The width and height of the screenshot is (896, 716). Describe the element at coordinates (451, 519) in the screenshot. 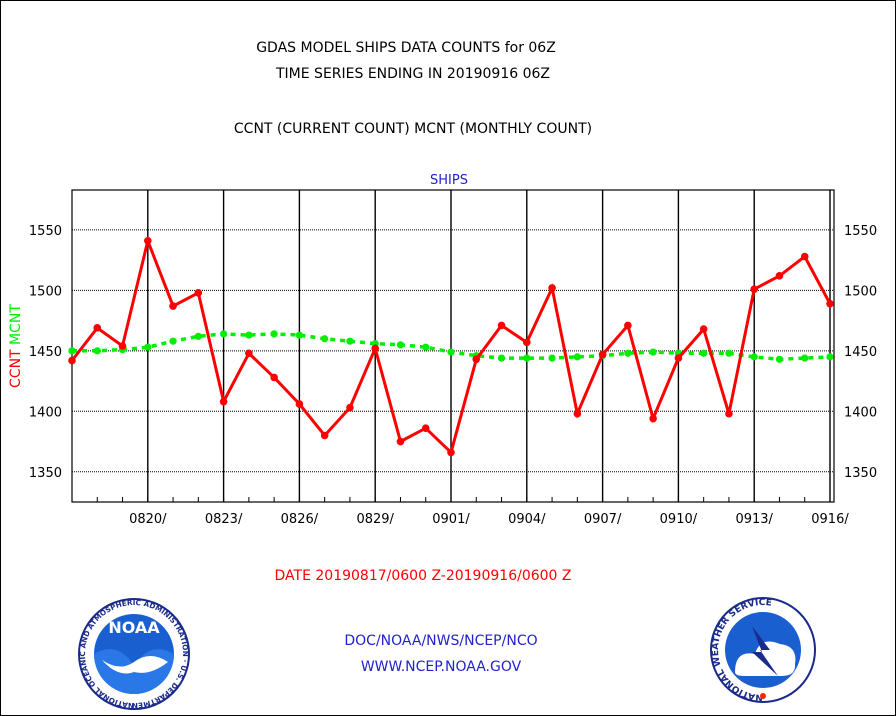

I see `x-tick-label: 0901/` at that location.